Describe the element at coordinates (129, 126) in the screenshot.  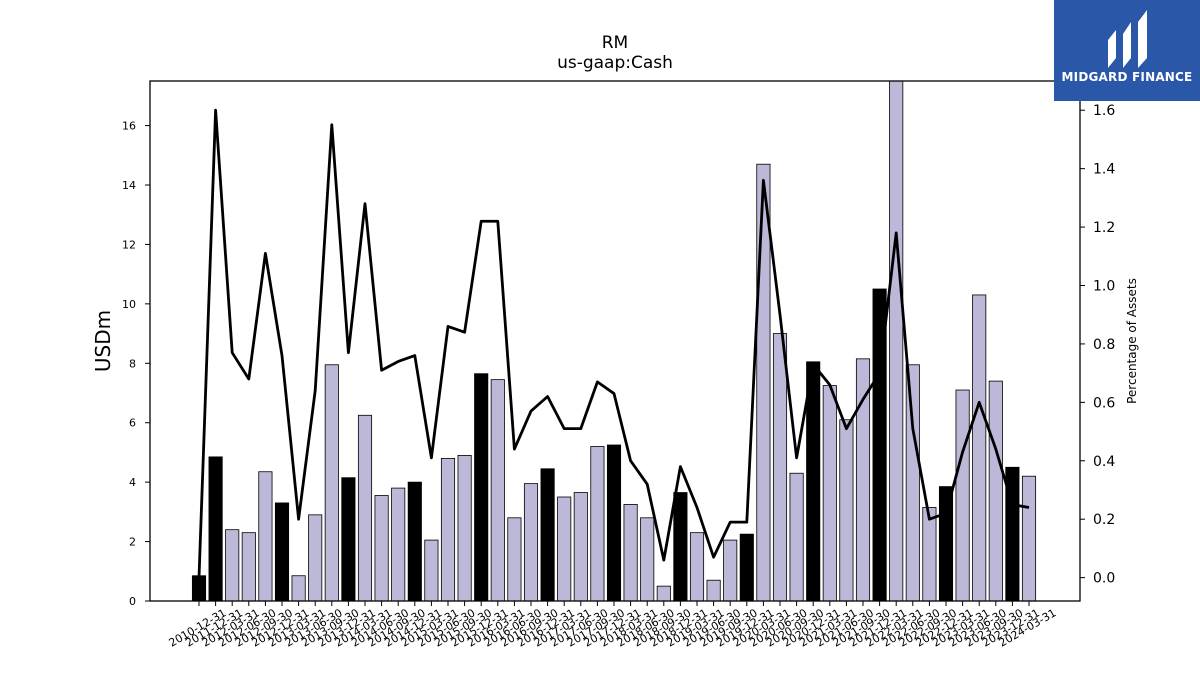
I see `y-tick-label: 16` at that location.